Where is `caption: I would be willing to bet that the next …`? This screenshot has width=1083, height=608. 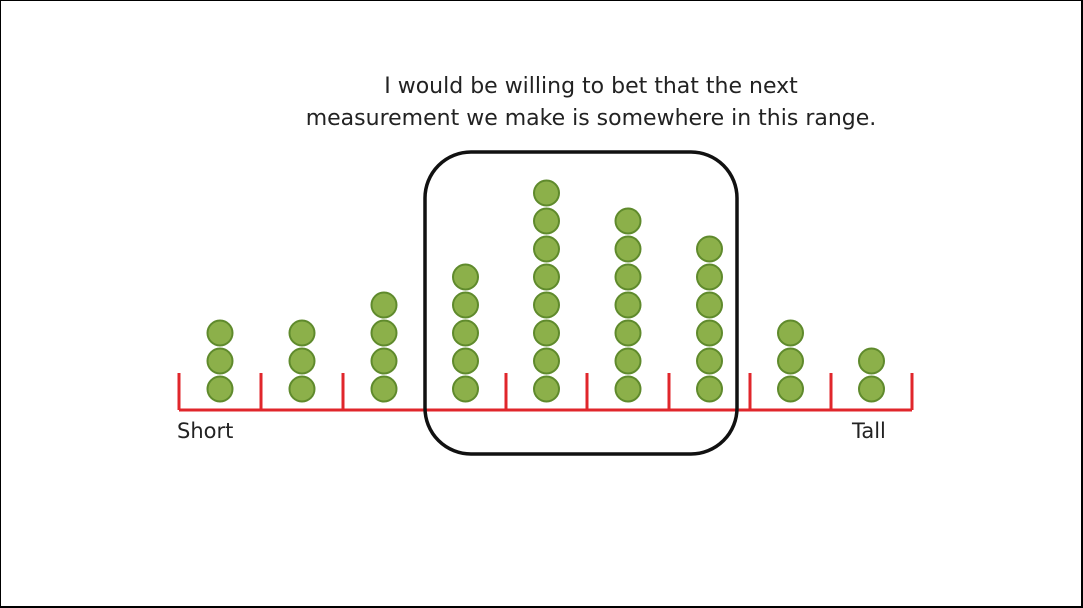 caption: I would be willing to bet that the next … is located at coordinates (591, 103).